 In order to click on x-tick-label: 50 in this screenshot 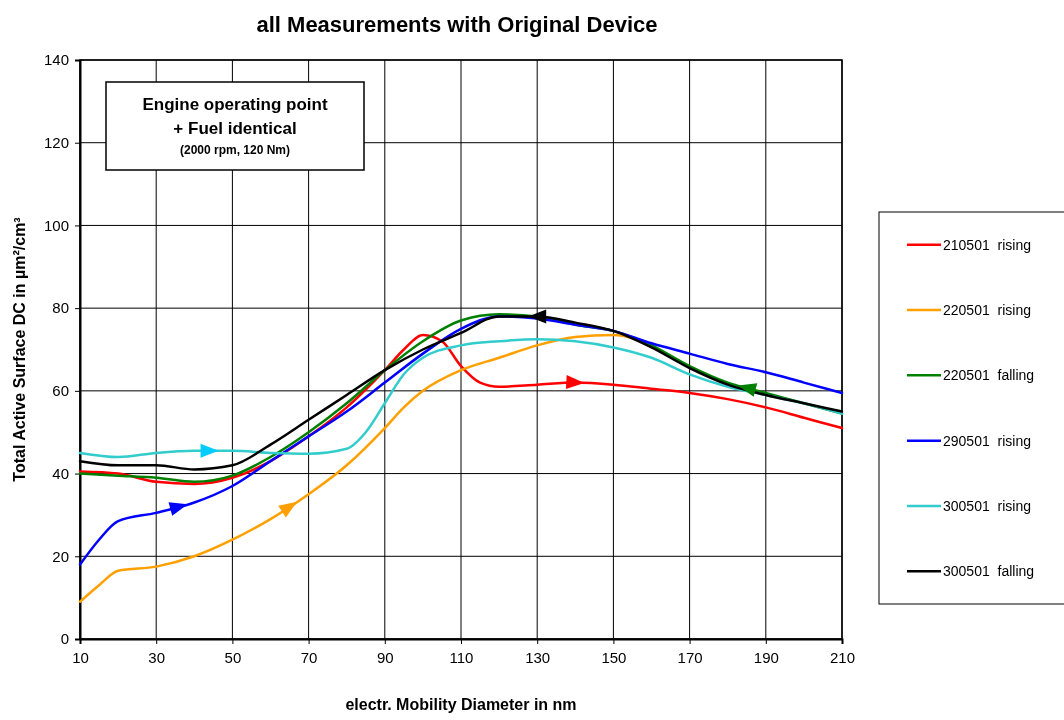, I will do `click(233, 657)`.